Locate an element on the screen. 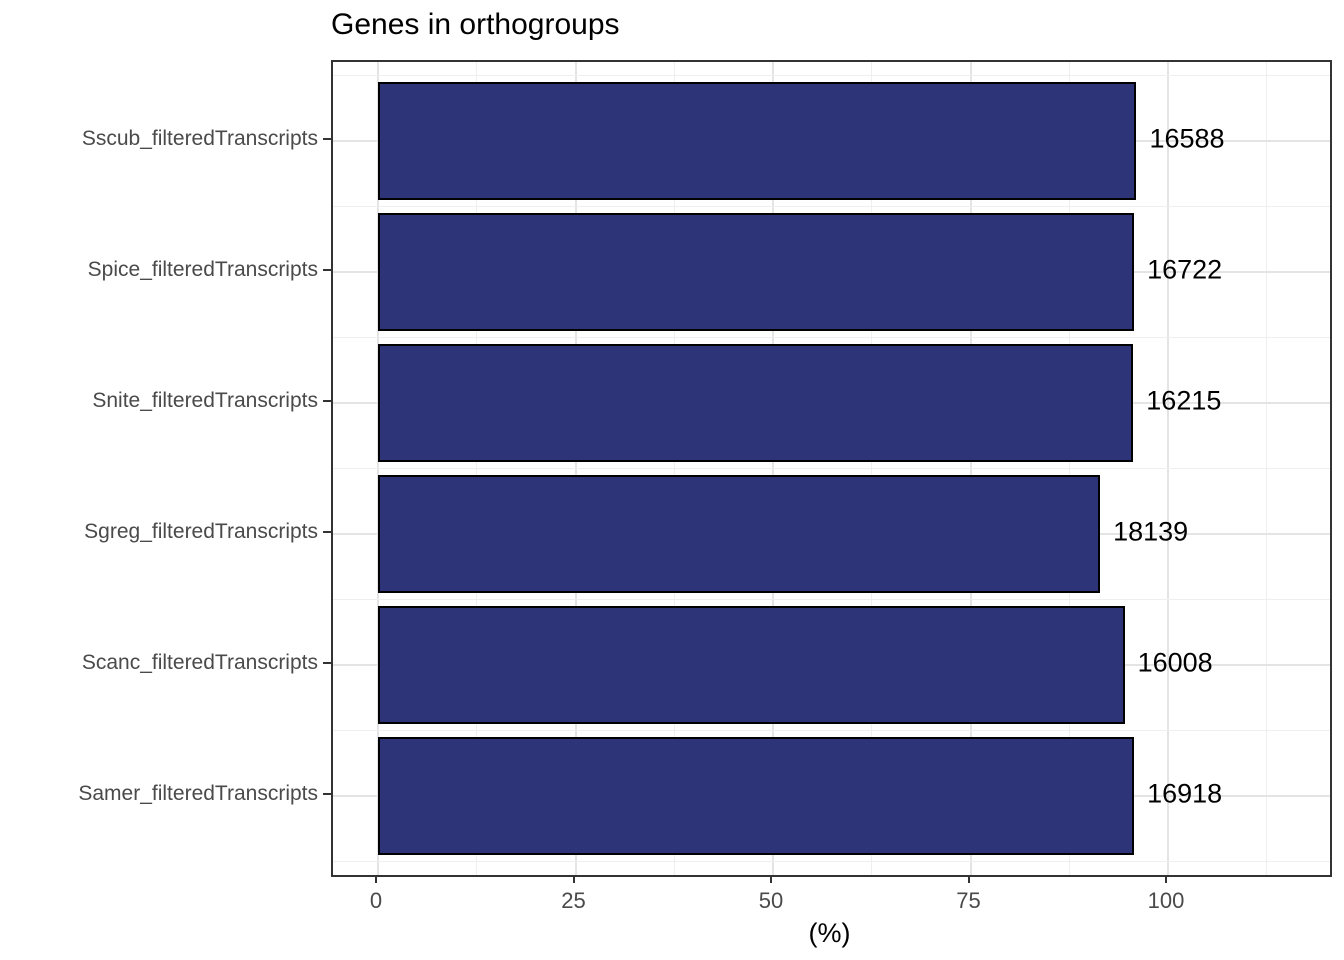  x-axis-tick-label: 100 is located at coordinates (1166, 900).